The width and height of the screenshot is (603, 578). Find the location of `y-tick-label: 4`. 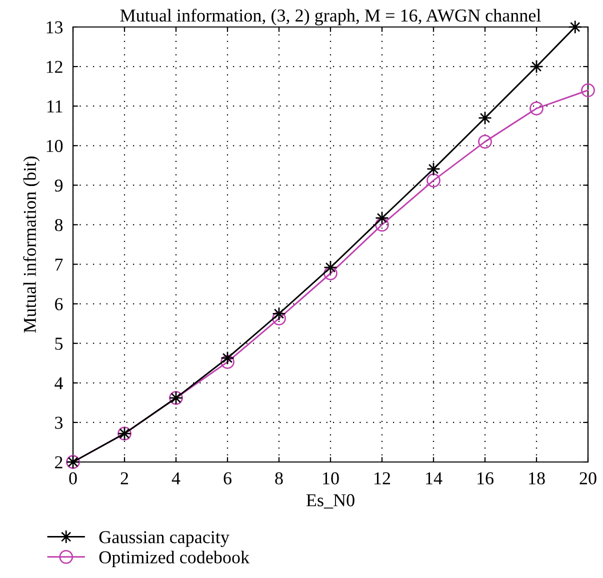

y-tick-label: 4 is located at coordinates (58, 383).